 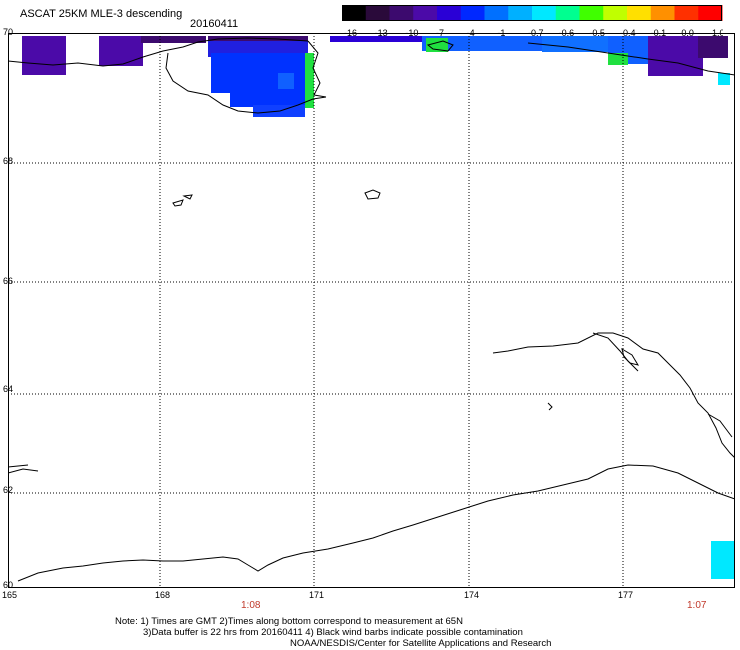 What do you see at coordinates (251, 605) in the screenshot?
I see `time-label-left: 1:08` at bounding box center [251, 605].